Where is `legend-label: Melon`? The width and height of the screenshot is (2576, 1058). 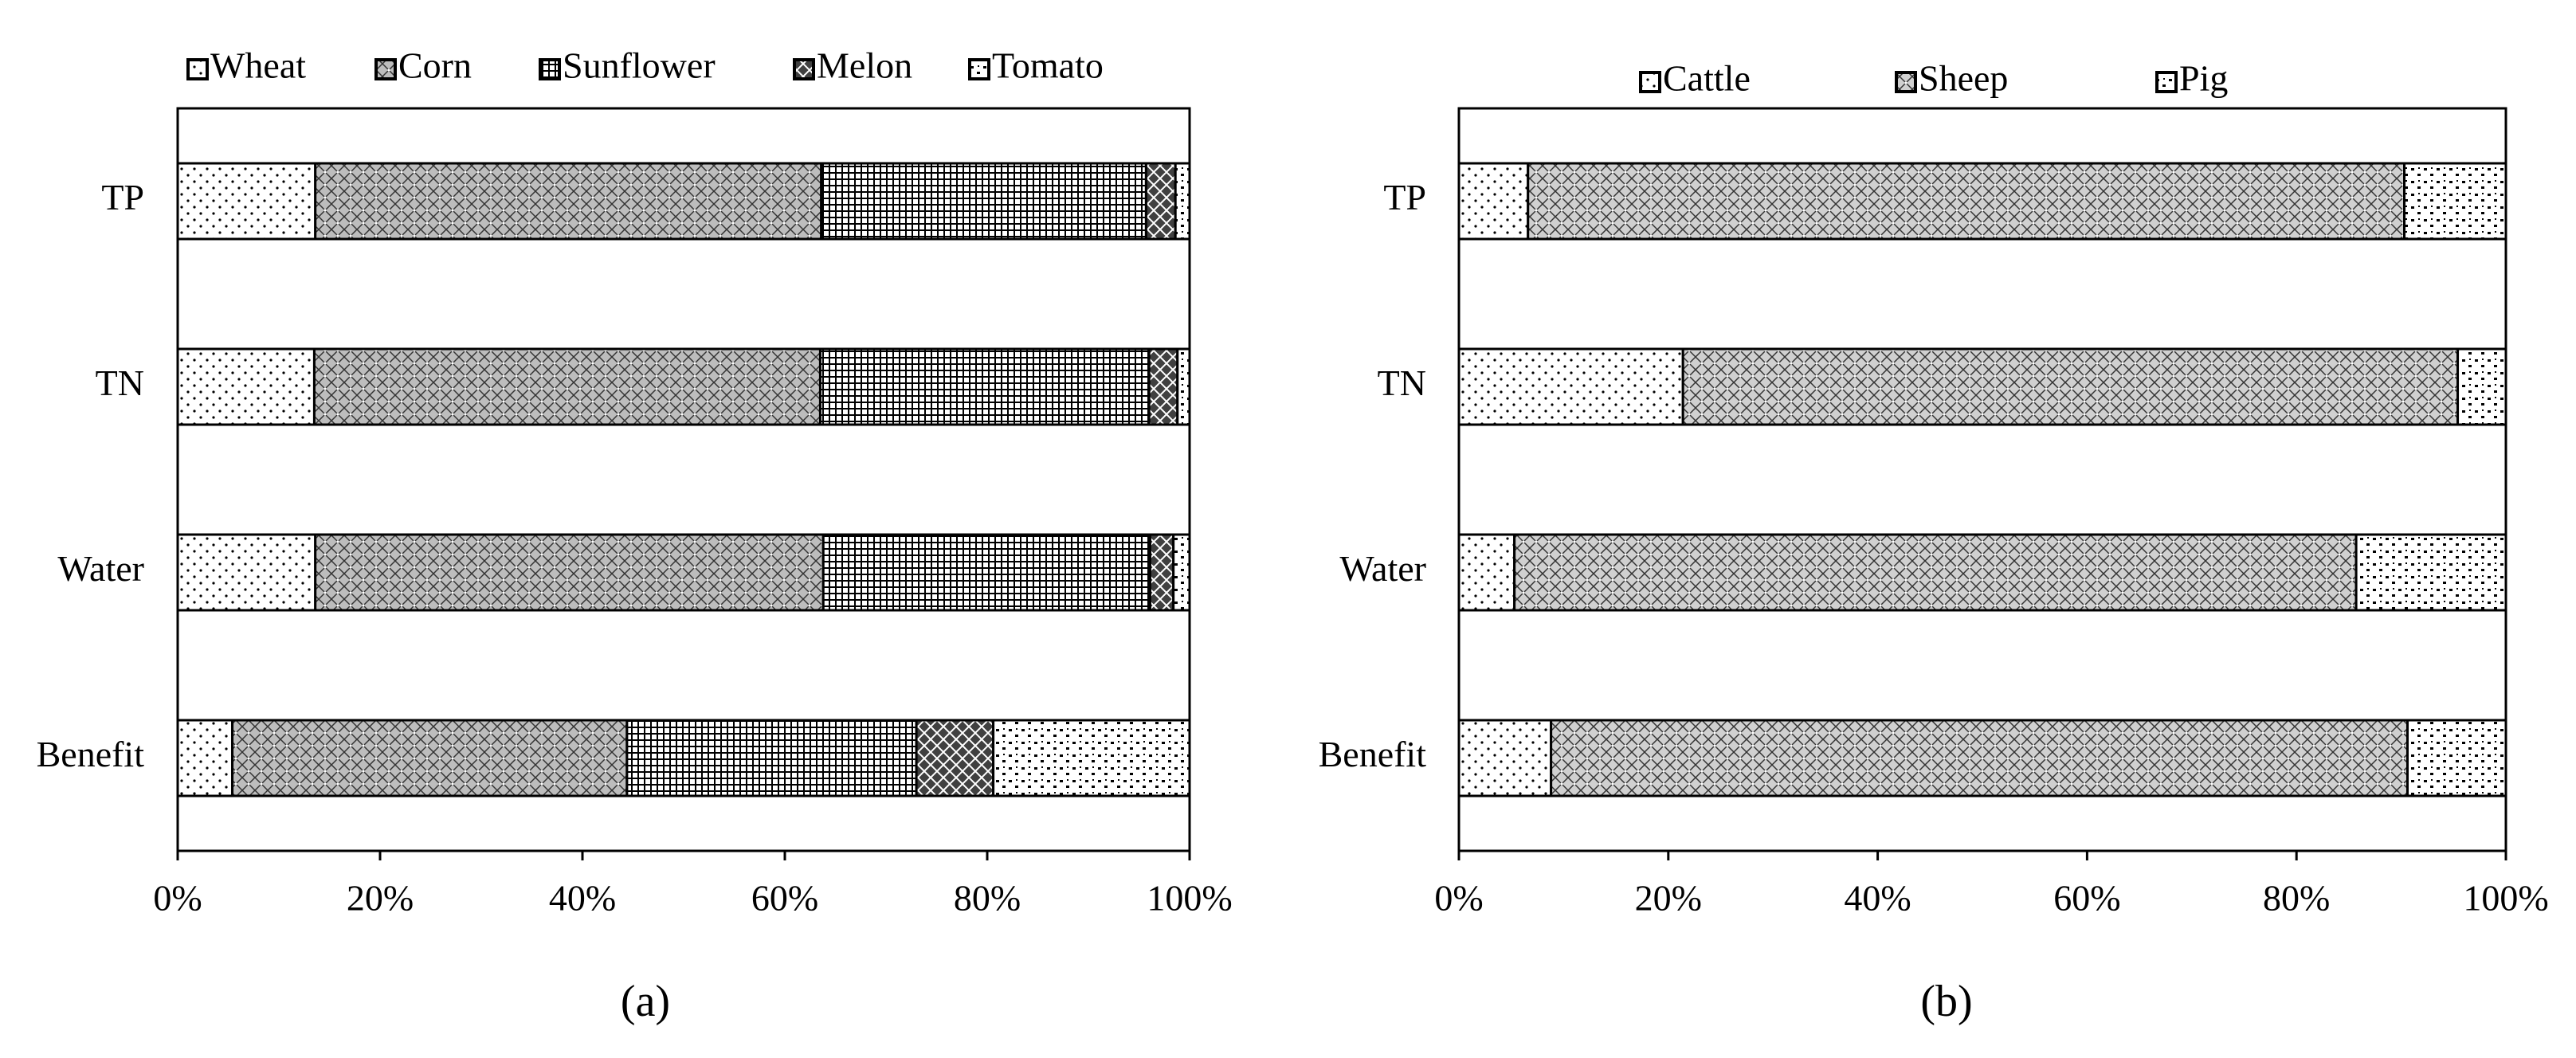 legend-label: Melon is located at coordinates (864, 65).